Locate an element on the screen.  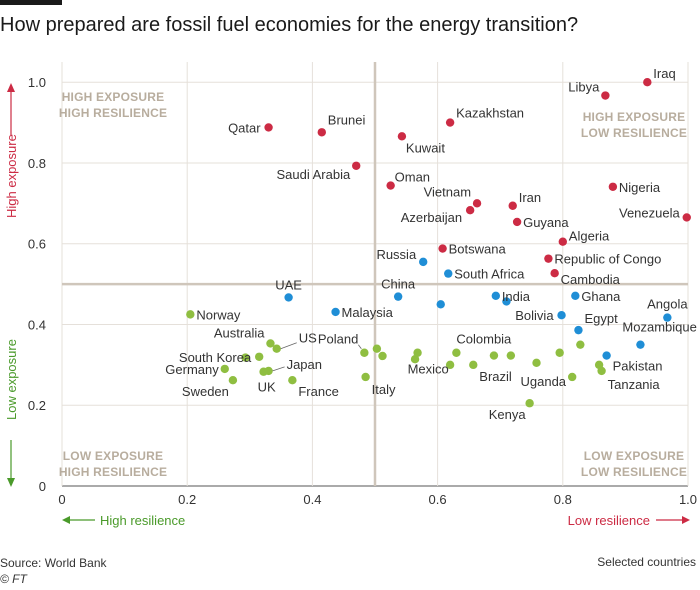
y-low-exposure-label: Low exposure is located at coordinates (11, 379).